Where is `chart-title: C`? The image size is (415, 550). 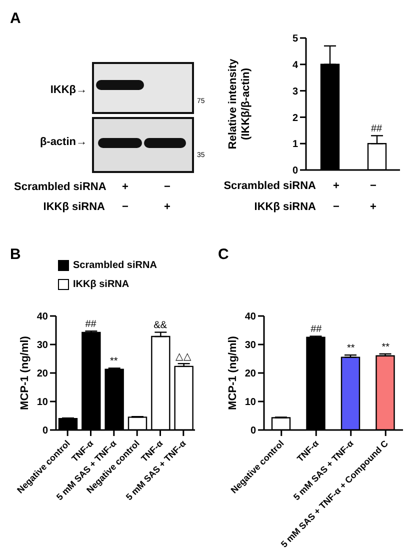
chart-title: C is located at coordinates (223, 254).